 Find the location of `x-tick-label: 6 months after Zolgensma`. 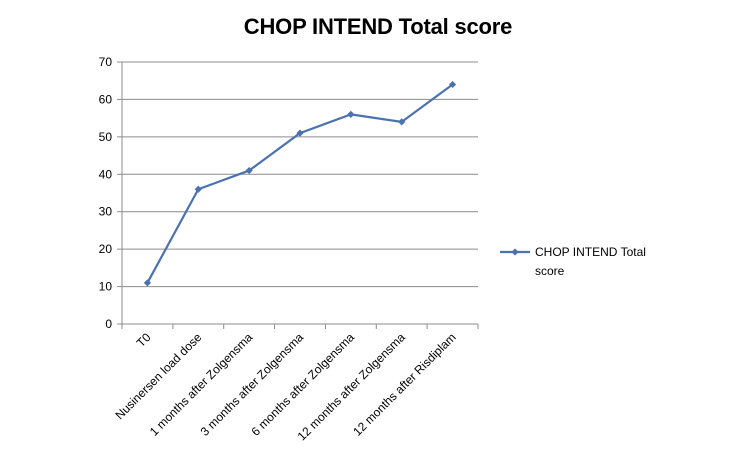

x-tick-label: 6 months after Zolgensma is located at coordinates (303, 384).